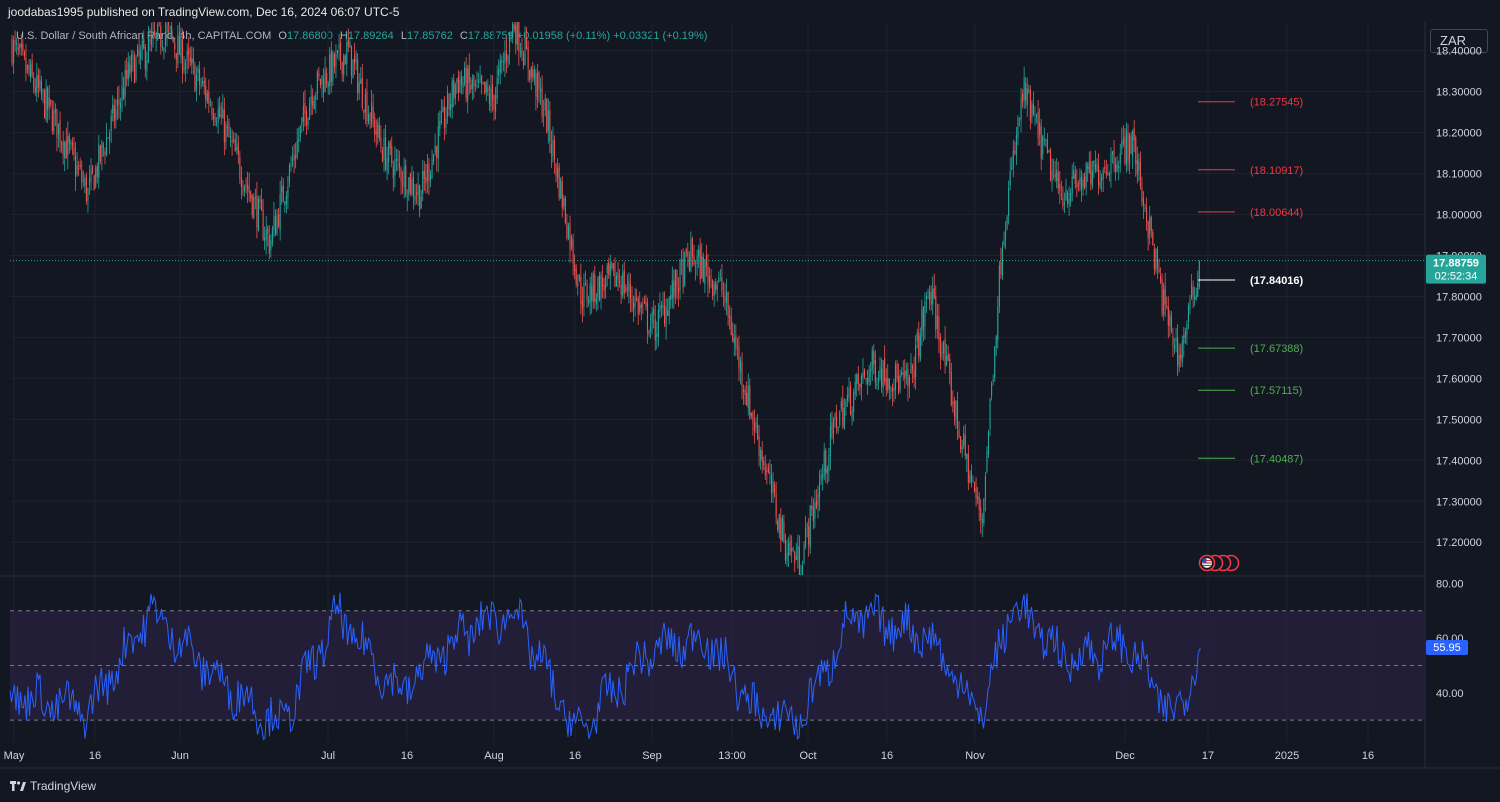 The width and height of the screenshot is (1500, 802). Describe the element at coordinates (1459, 461) in the screenshot. I see `price-tick-label: 17.40000` at that location.